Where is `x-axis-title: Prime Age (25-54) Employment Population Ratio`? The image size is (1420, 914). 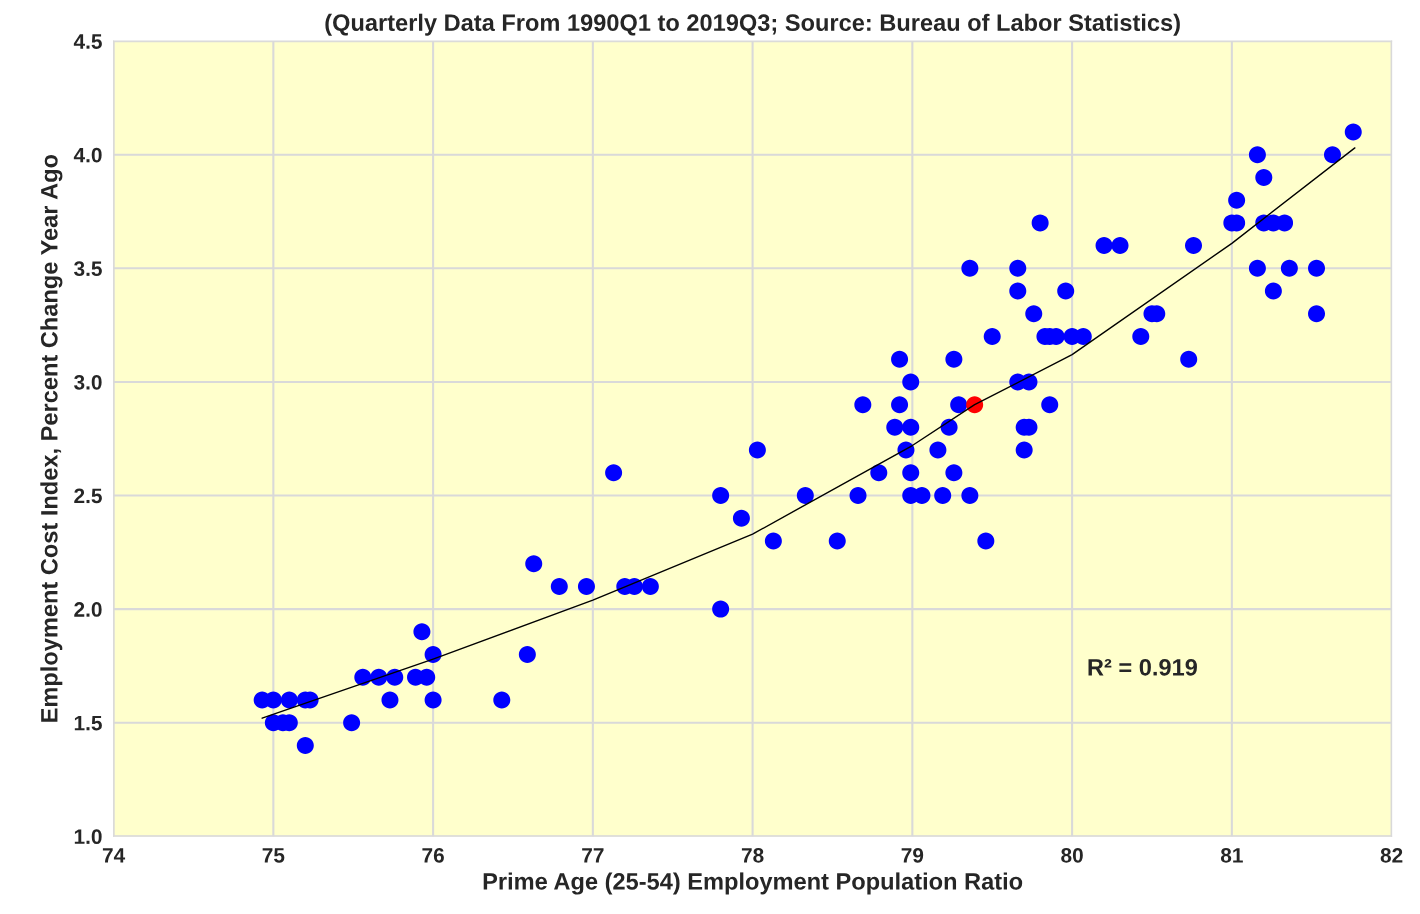 x-axis-title: Prime Age (25-54) Employment Population Ratio is located at coordinates (753, 883).